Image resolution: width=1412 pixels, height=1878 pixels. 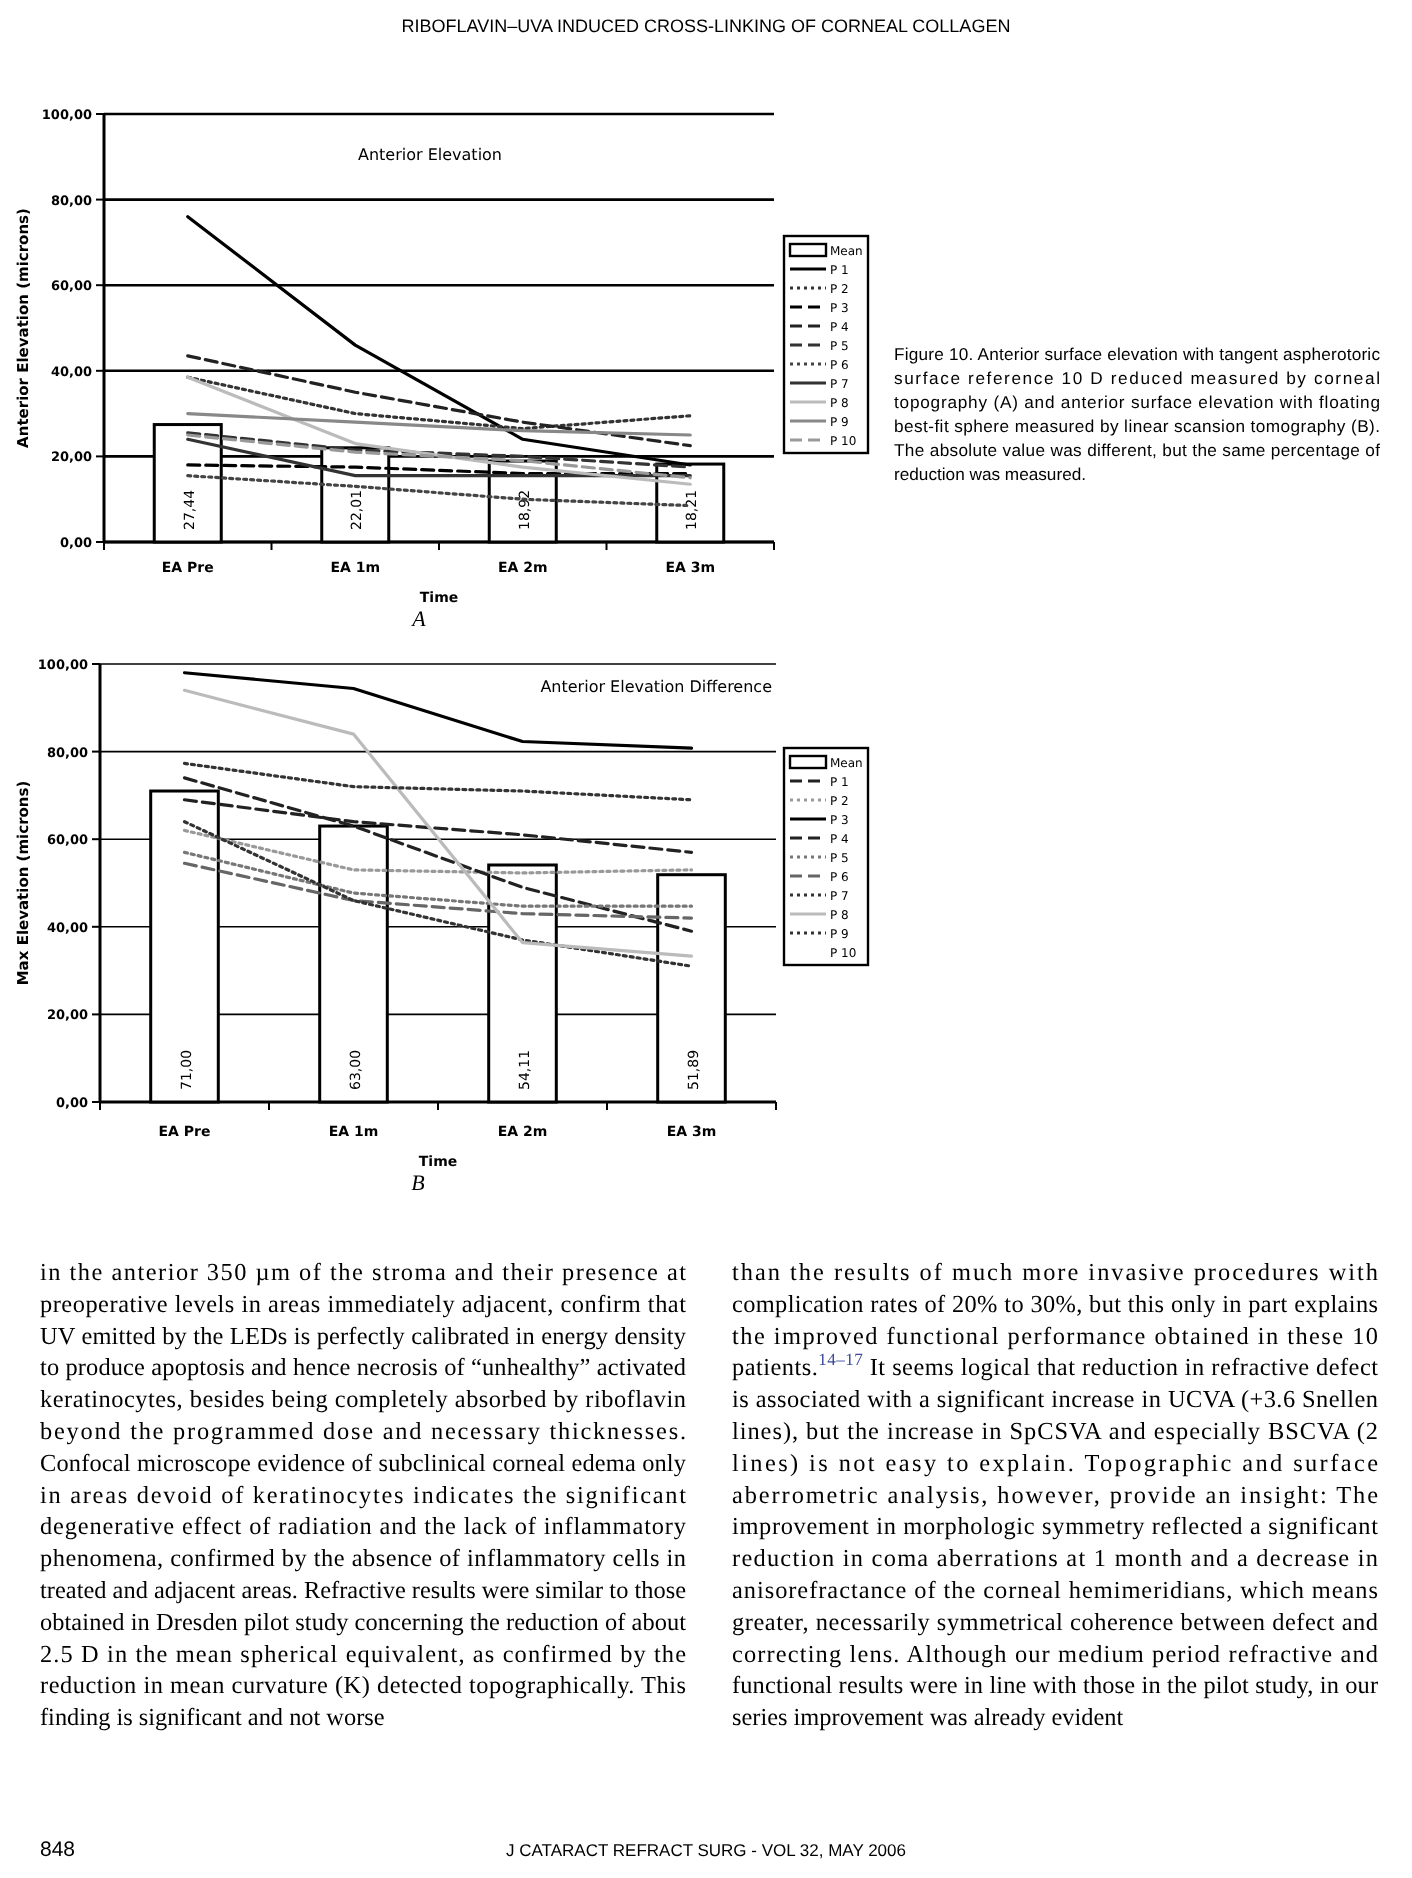 I want to click on text: B, so click(x=418, y=1184).